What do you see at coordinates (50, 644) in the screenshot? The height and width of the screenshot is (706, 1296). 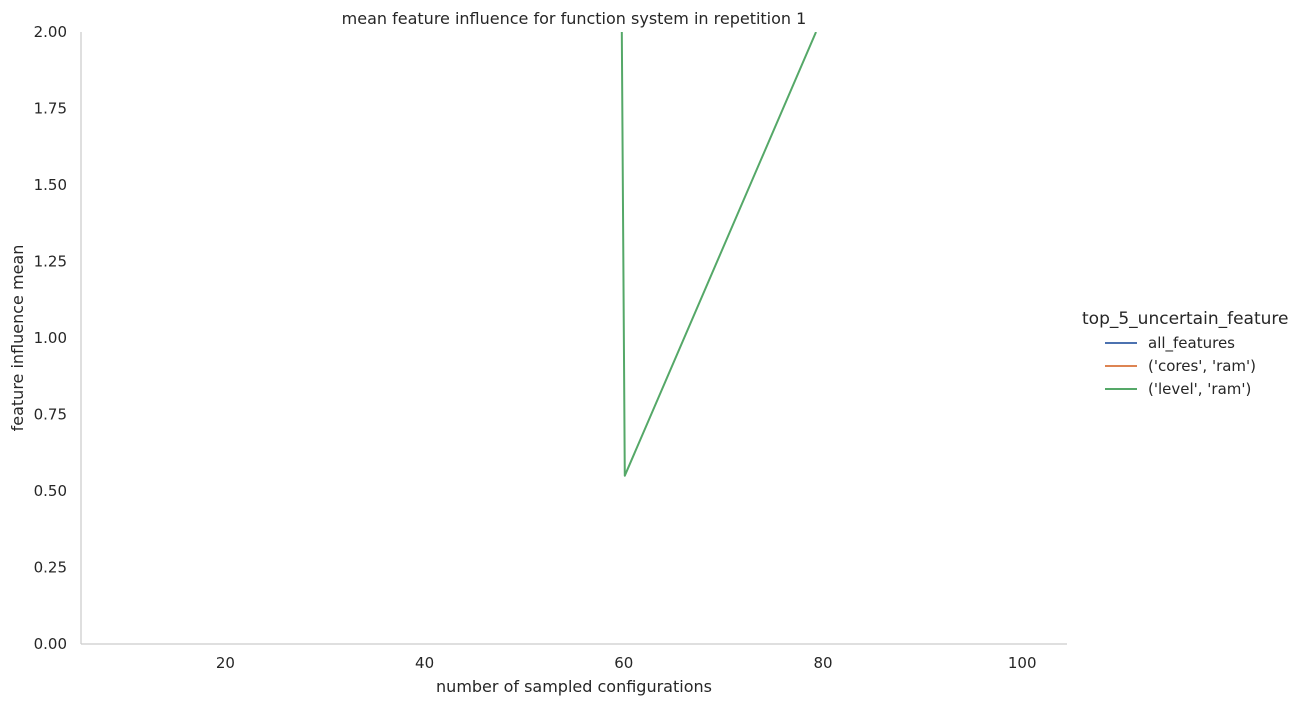 I see `y-tick-label: 0.00` at bounding box center [50, 644].